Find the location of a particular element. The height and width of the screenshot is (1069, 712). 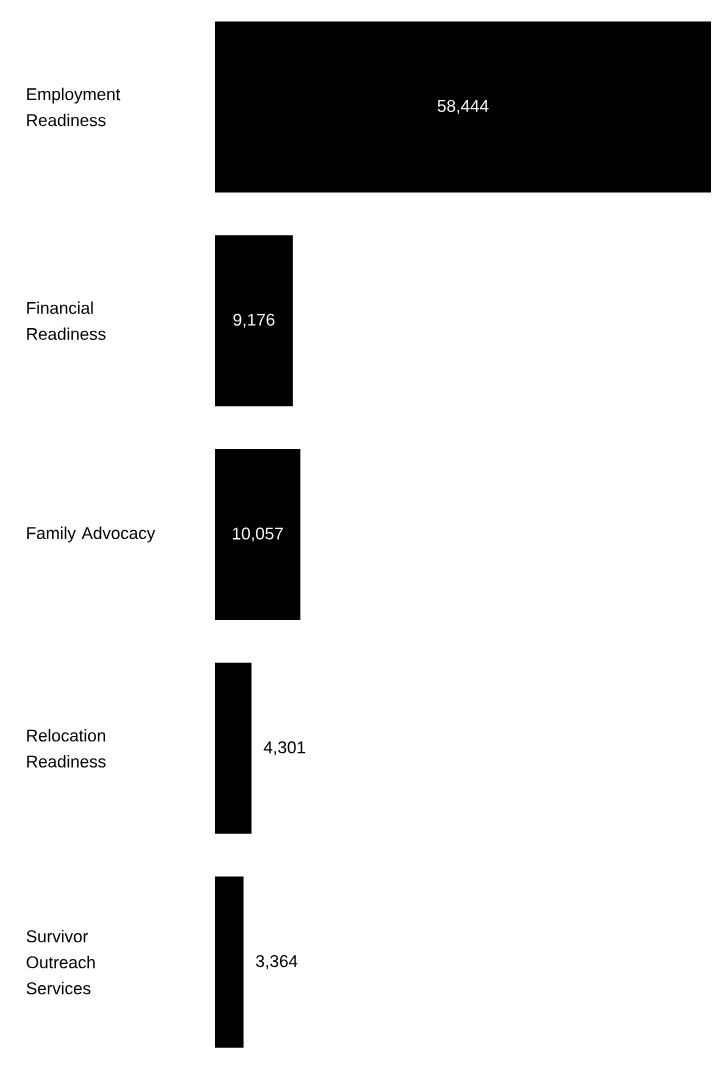

data-label: 4,301 is located at coordinates (284, 748).